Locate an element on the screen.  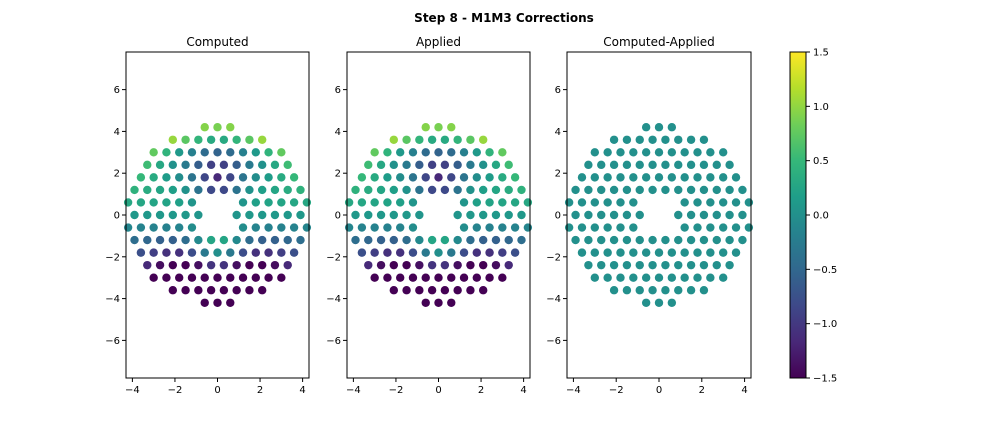
panel-title: Computed-Applied is located at coordinates (659, 42).